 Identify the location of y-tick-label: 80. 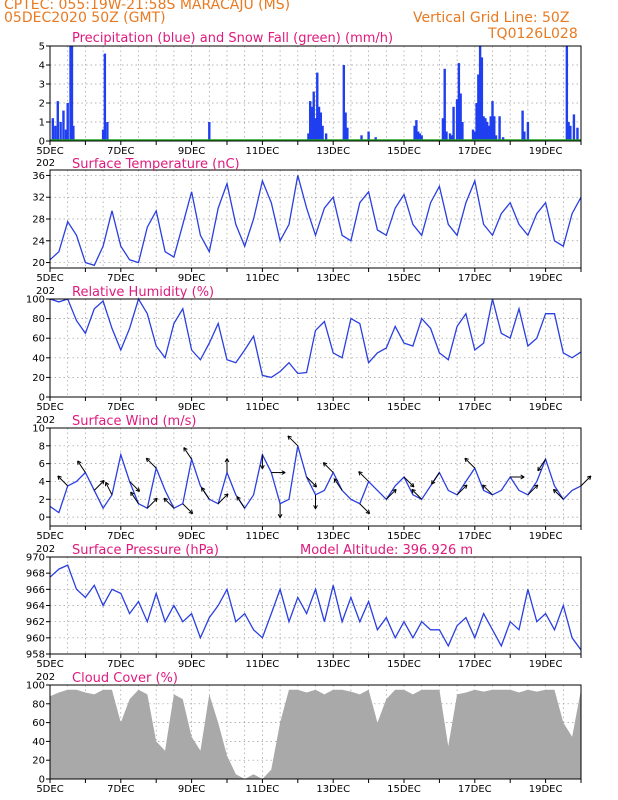
(38, 704).